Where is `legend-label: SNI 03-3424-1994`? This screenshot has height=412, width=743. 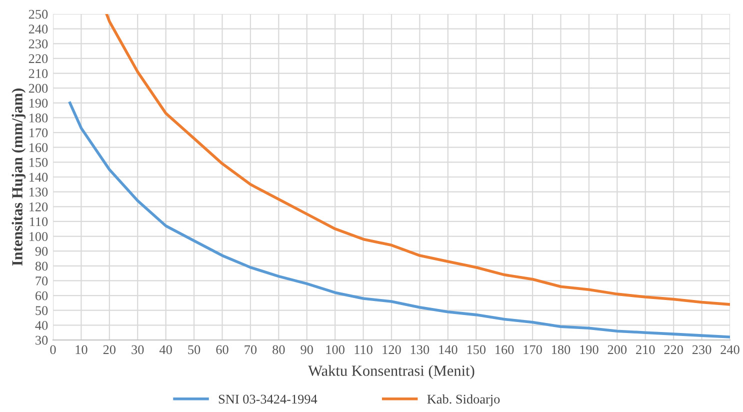 legend-label: SNI 03-3424-1994 is located at coordinates (268, 399).